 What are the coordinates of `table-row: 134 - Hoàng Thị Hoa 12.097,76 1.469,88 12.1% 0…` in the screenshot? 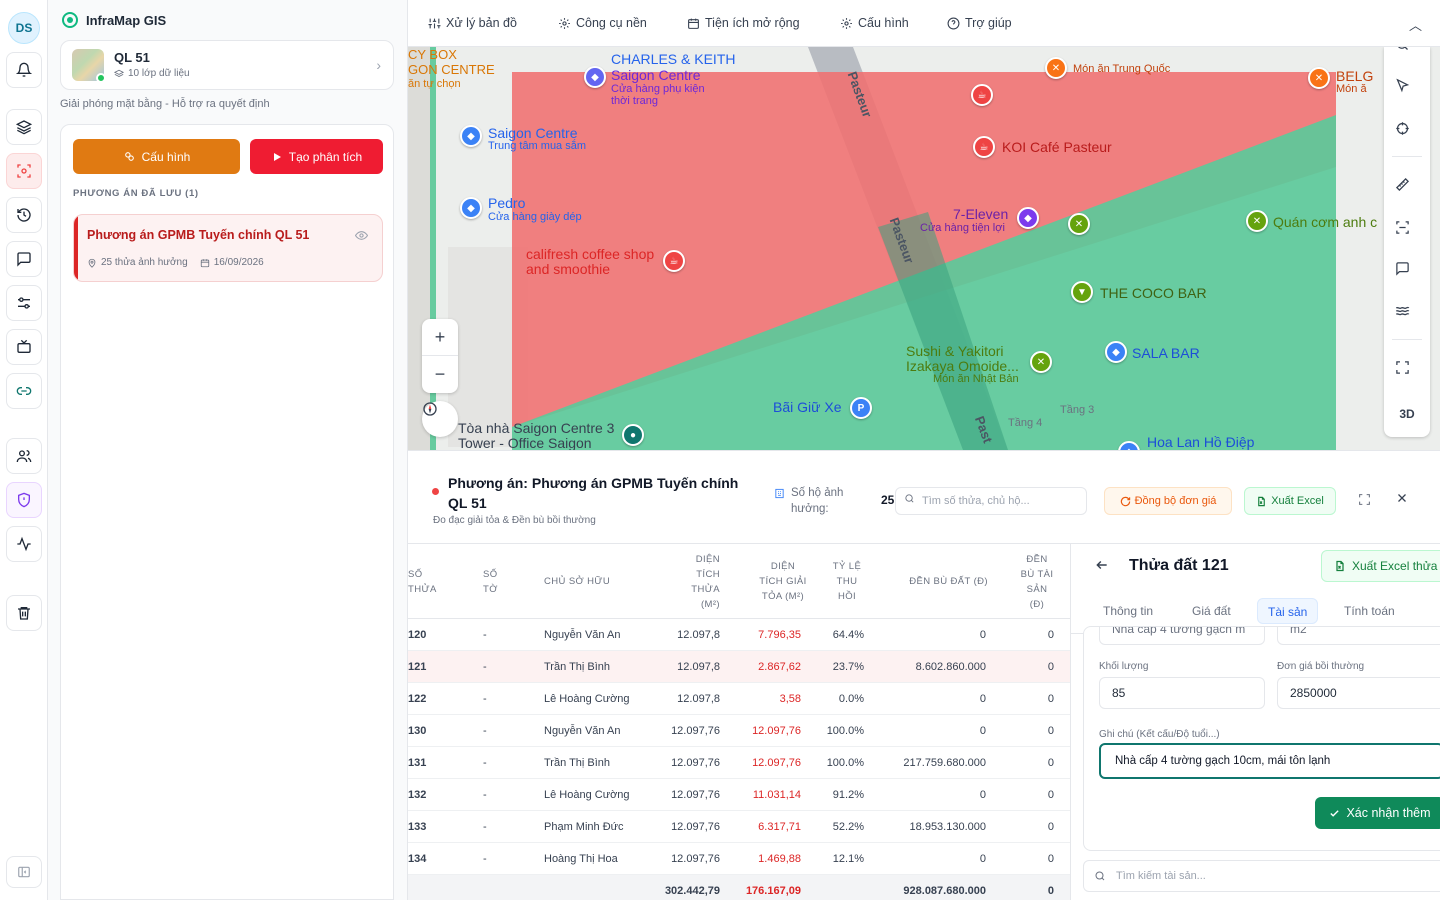 It's located at (739, 859).